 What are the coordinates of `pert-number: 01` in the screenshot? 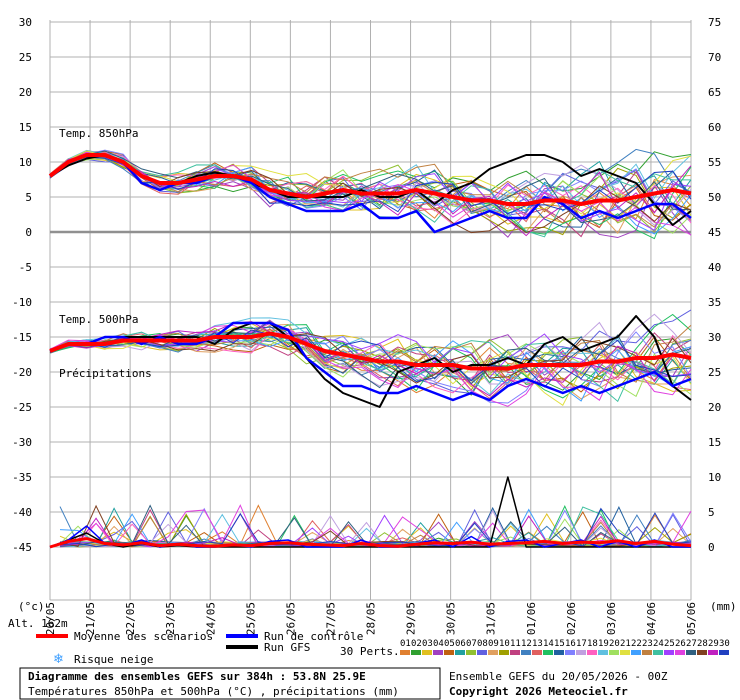 It's located at (405, 644).